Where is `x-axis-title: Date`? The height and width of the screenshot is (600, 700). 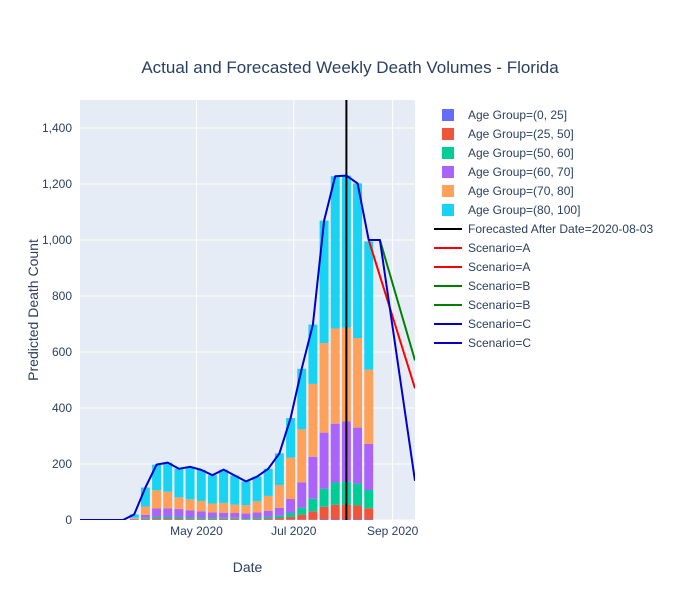 x-axis-title: Date is located at coordinates (248, 567).